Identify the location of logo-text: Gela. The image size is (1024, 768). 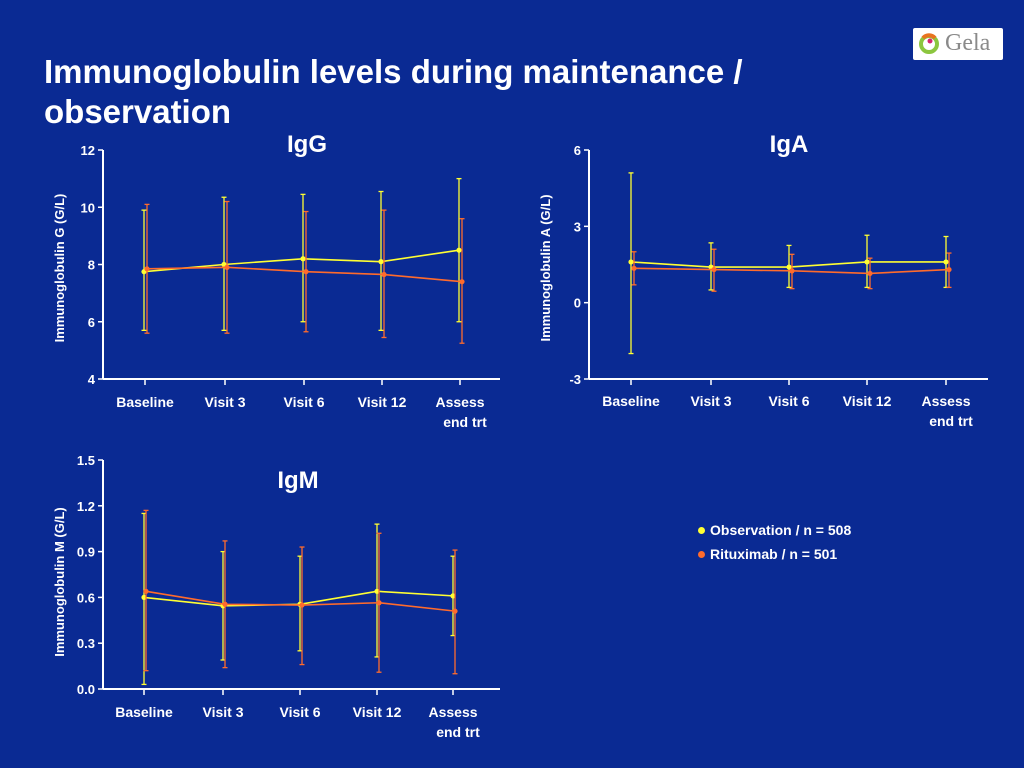
(968, 43).